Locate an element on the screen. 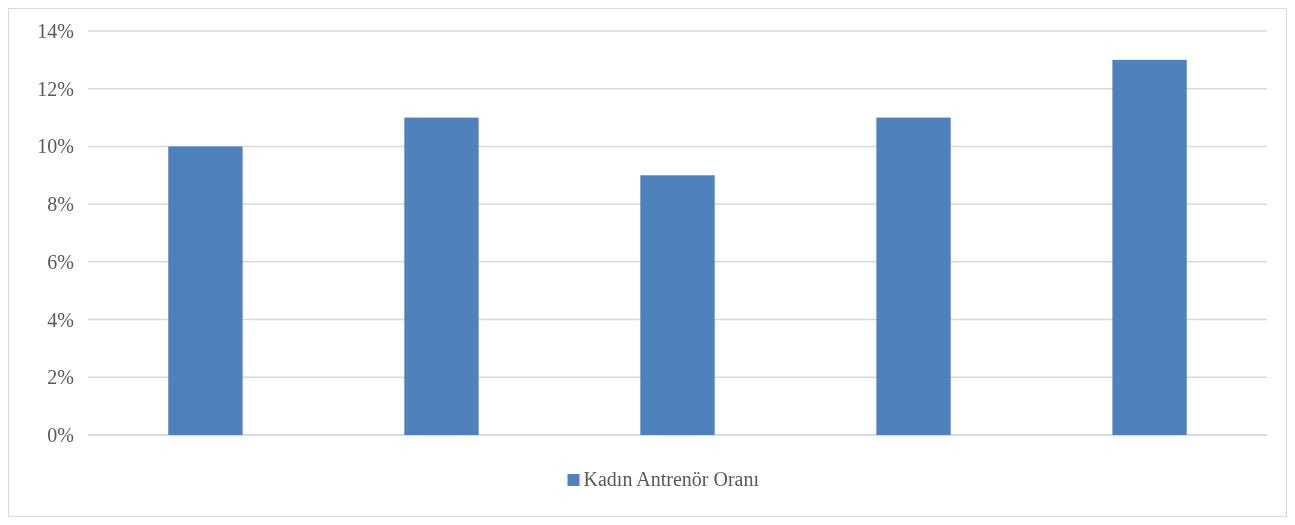 This screenshot has height=525, width=1295. y-tick-label: 6% is located at coordinates (60, 261).